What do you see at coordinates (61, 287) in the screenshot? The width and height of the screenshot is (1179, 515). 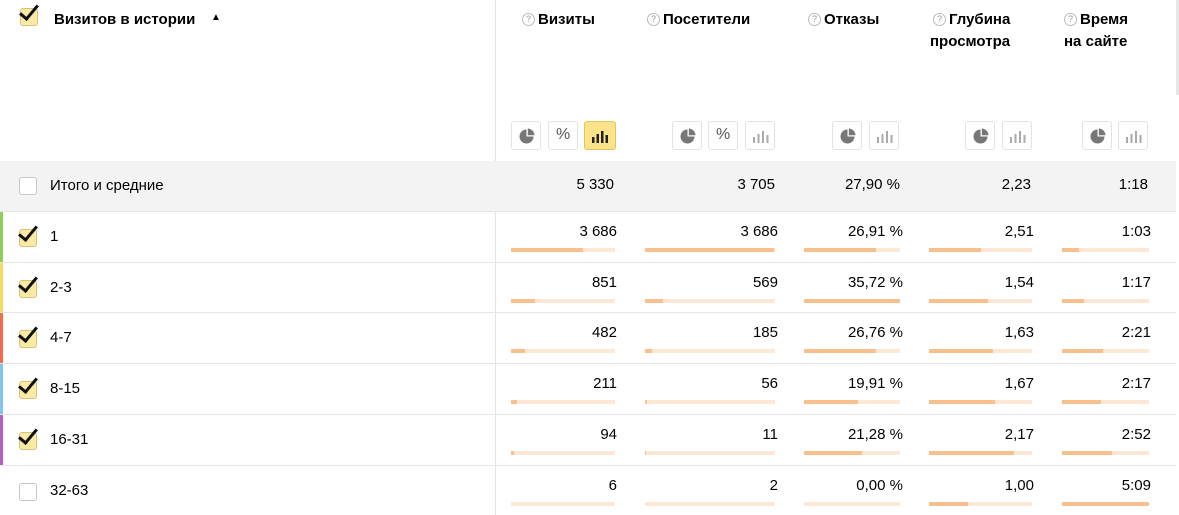 I see `row-label: 2-3` at bounding box center [61, 287].